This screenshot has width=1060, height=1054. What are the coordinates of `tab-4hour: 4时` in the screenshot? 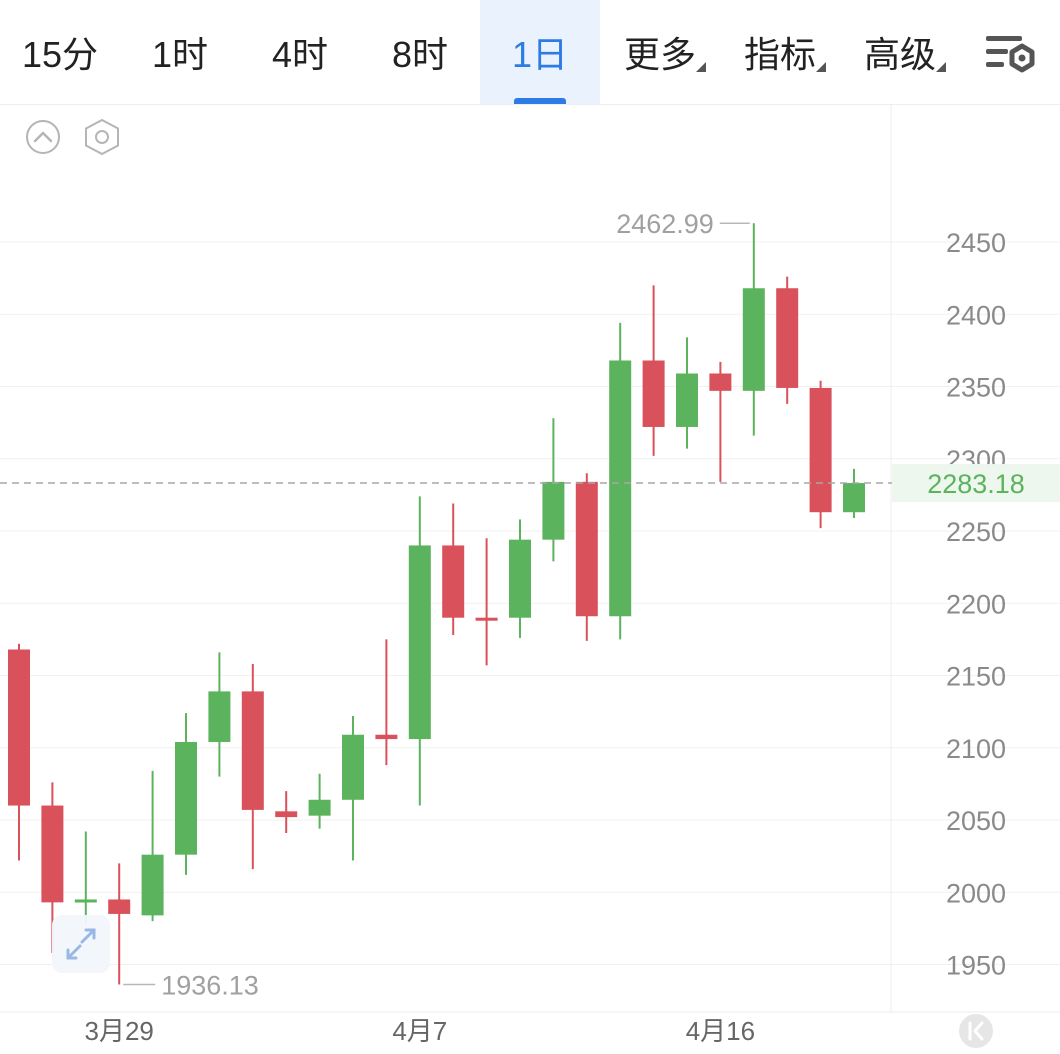 It's located at (300, 52).